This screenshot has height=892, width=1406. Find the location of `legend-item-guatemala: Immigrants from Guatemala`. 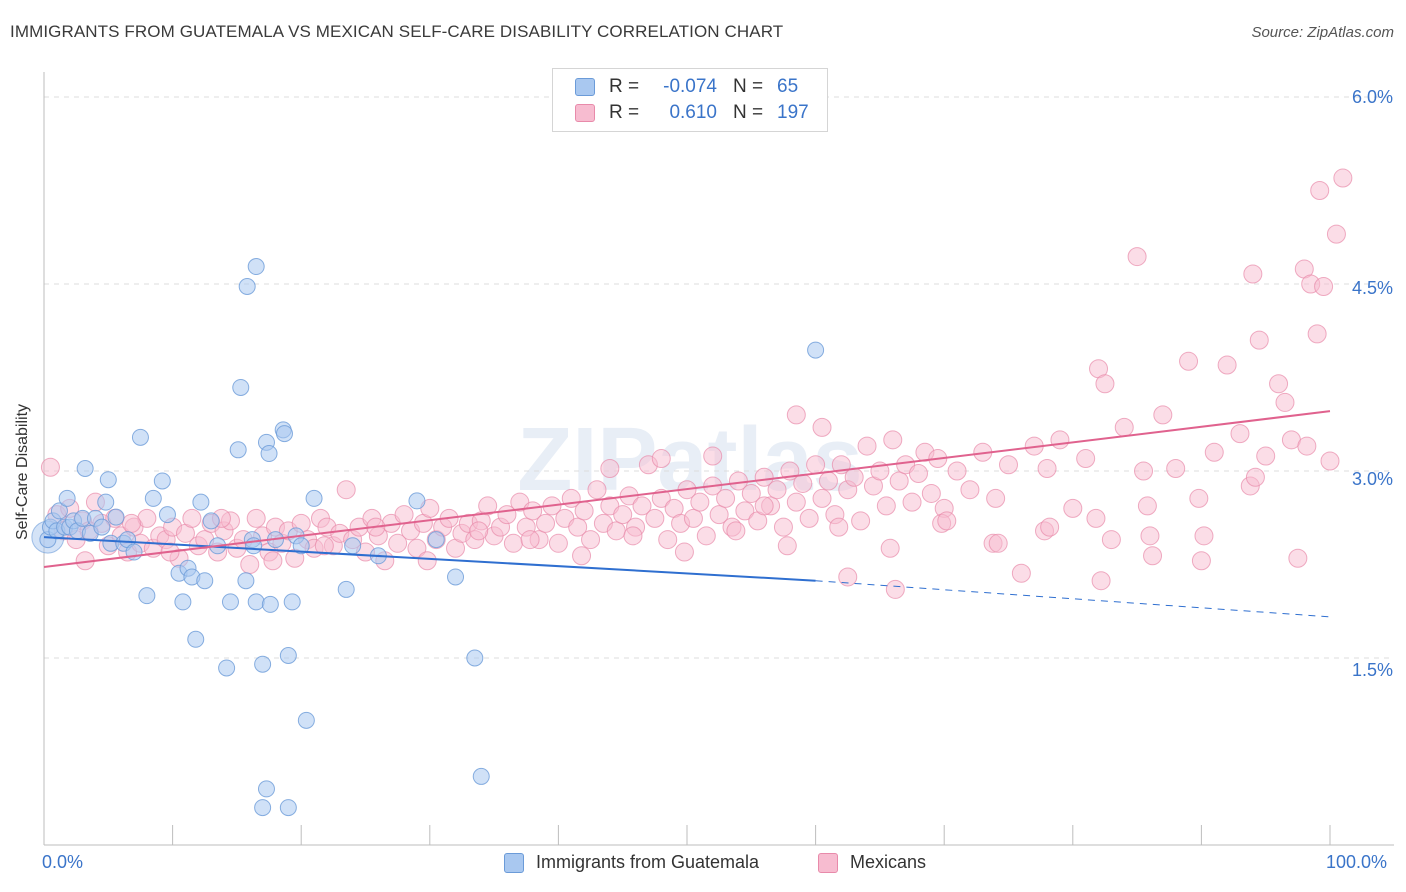

legend-item-guatemala: Immigrants from Guatemala is located at coordinates (631, 862).